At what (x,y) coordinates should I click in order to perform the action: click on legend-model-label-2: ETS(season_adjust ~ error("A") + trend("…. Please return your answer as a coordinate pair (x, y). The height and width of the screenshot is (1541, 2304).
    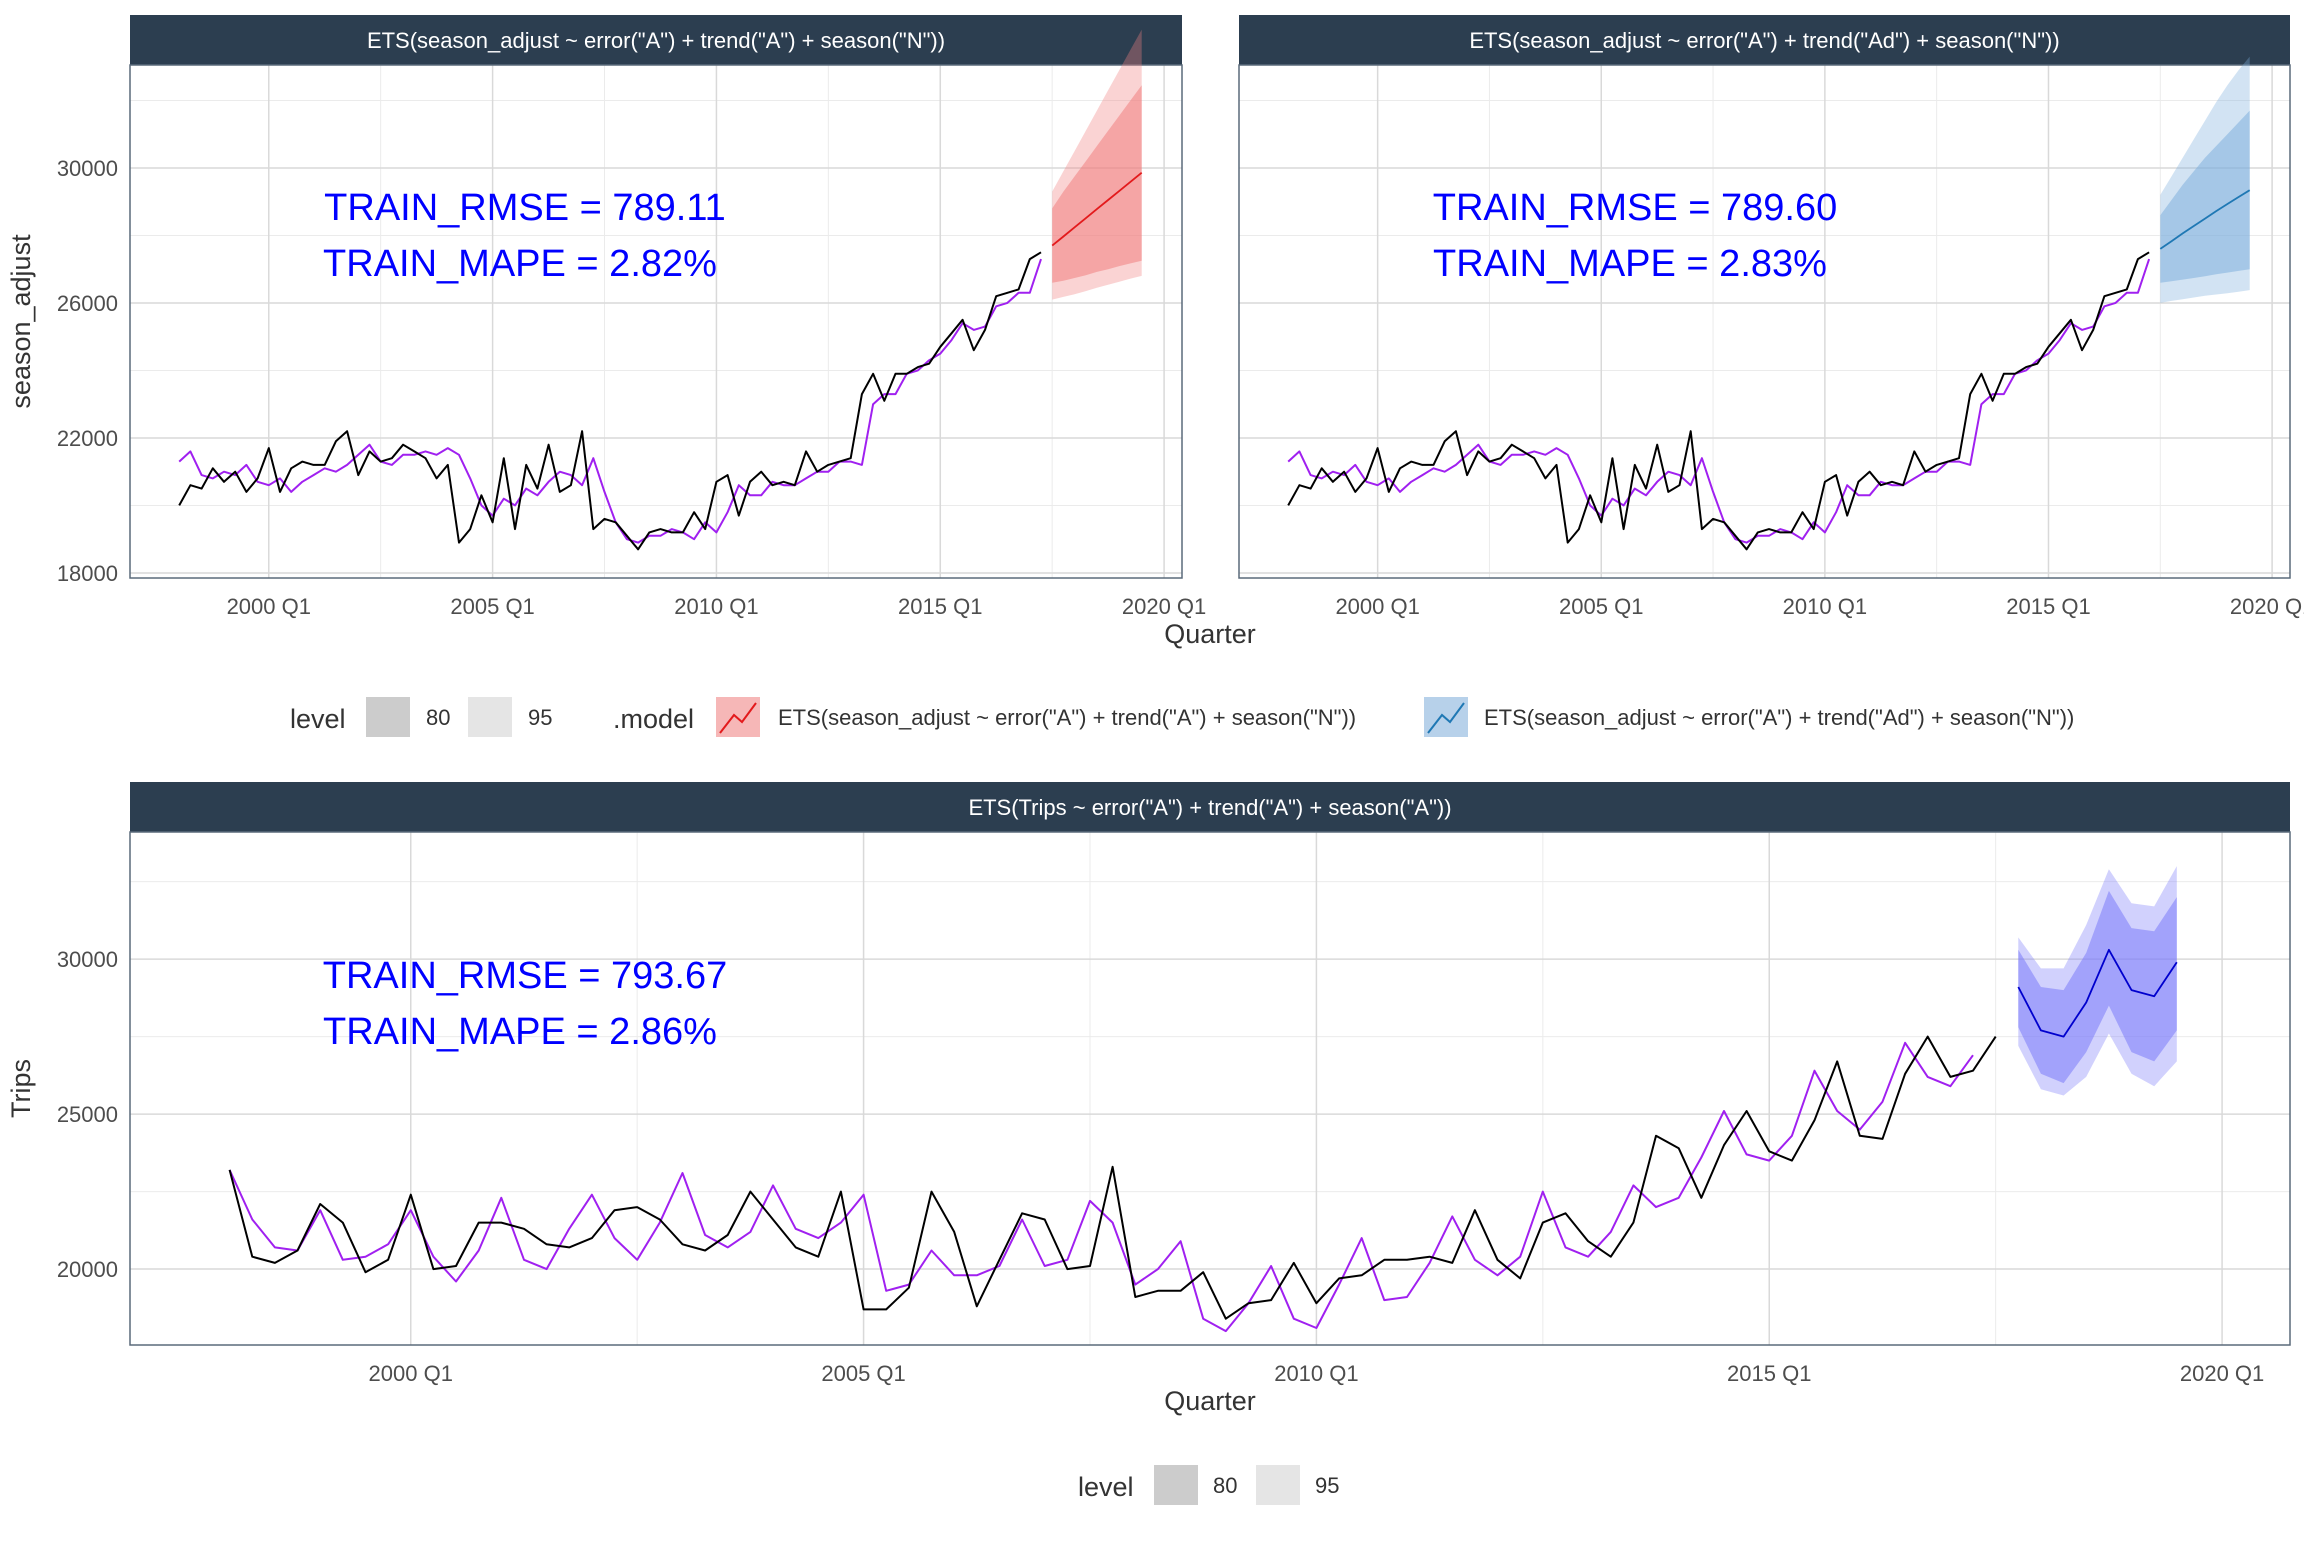
    Looking at the image, I should click on (1779, 717).